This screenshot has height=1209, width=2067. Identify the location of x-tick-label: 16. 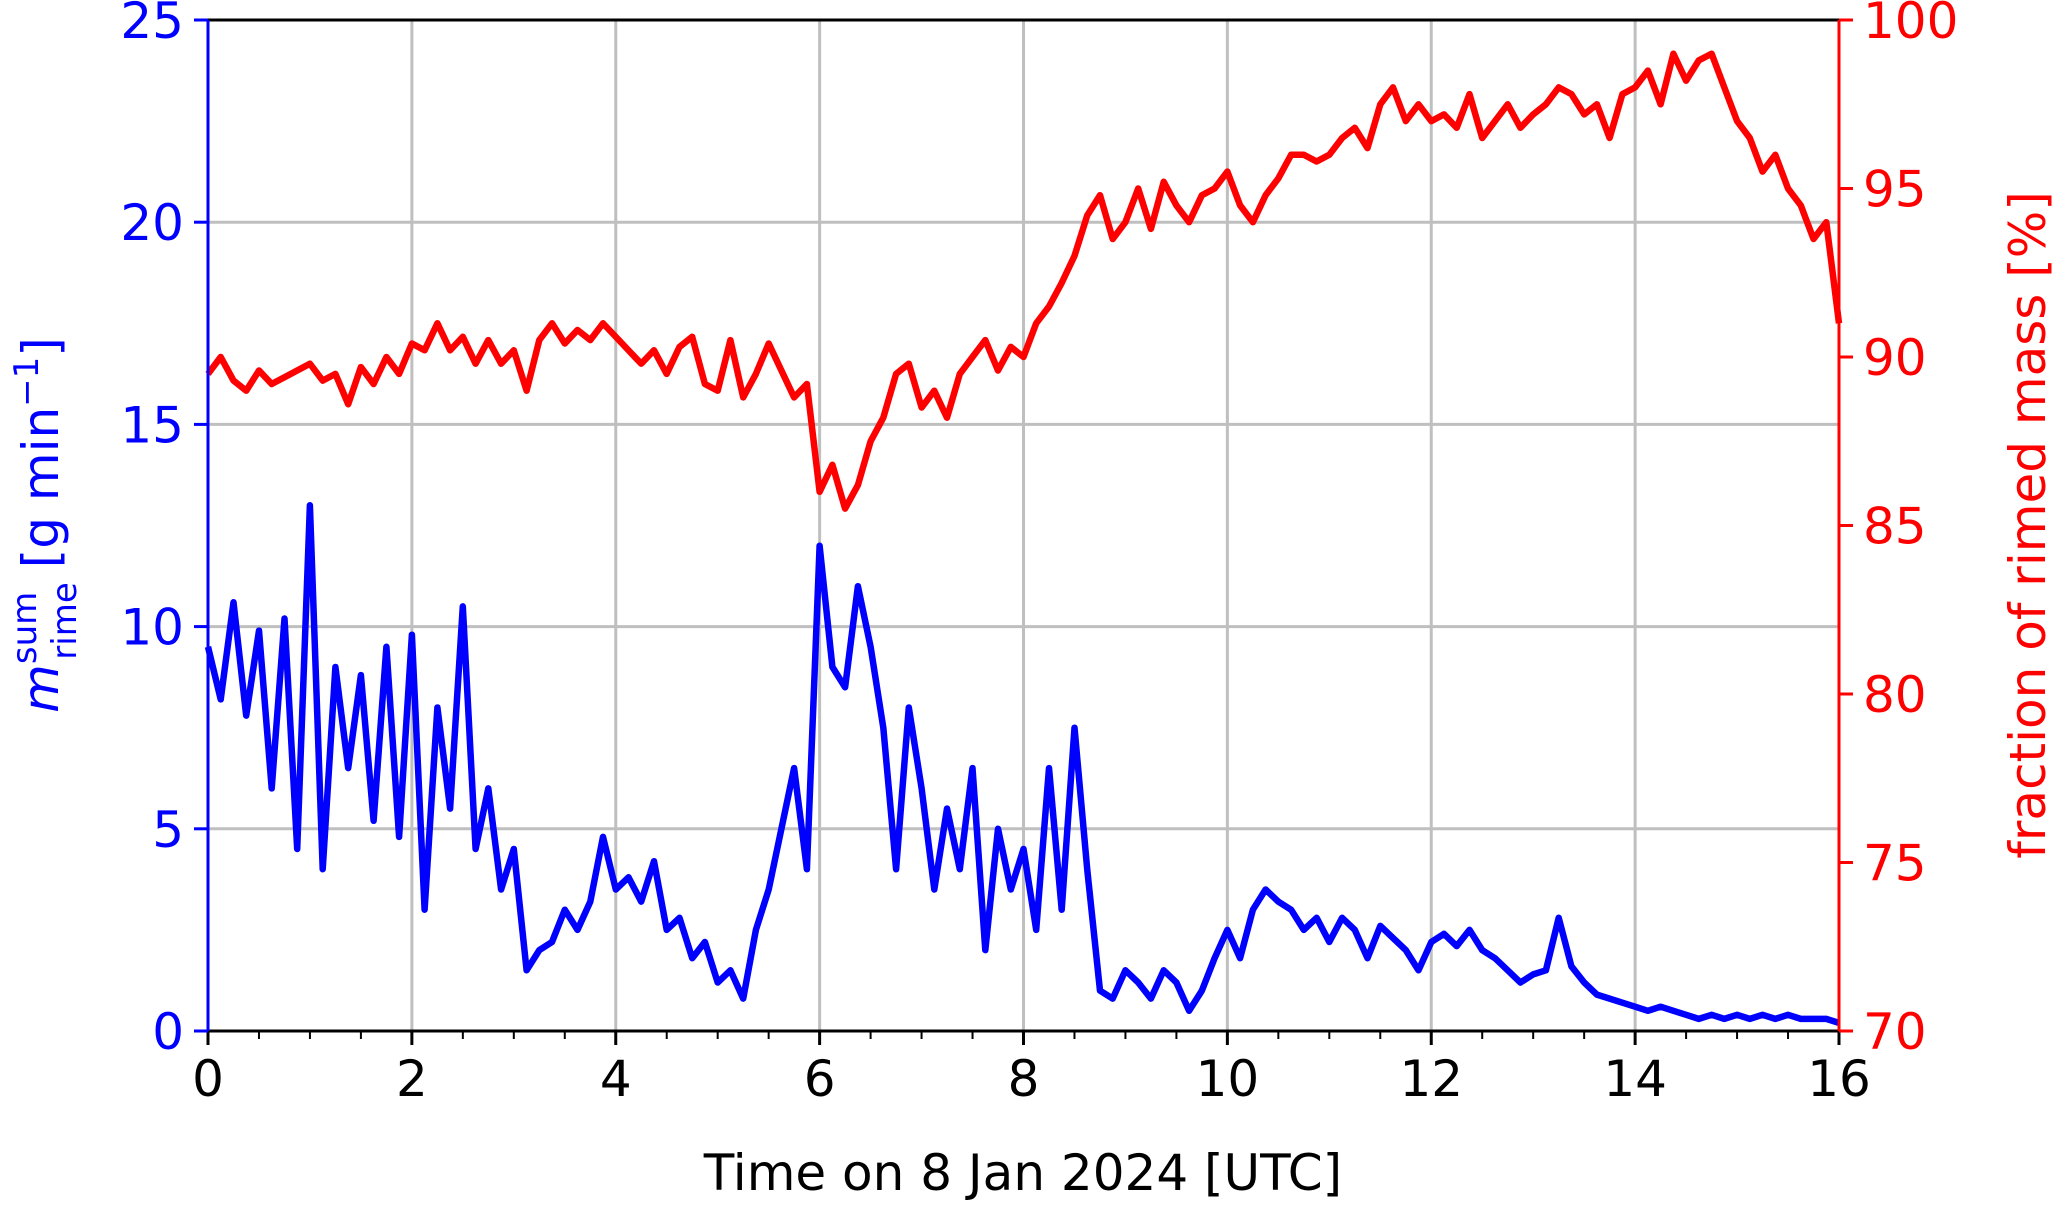
(1839, 1079).